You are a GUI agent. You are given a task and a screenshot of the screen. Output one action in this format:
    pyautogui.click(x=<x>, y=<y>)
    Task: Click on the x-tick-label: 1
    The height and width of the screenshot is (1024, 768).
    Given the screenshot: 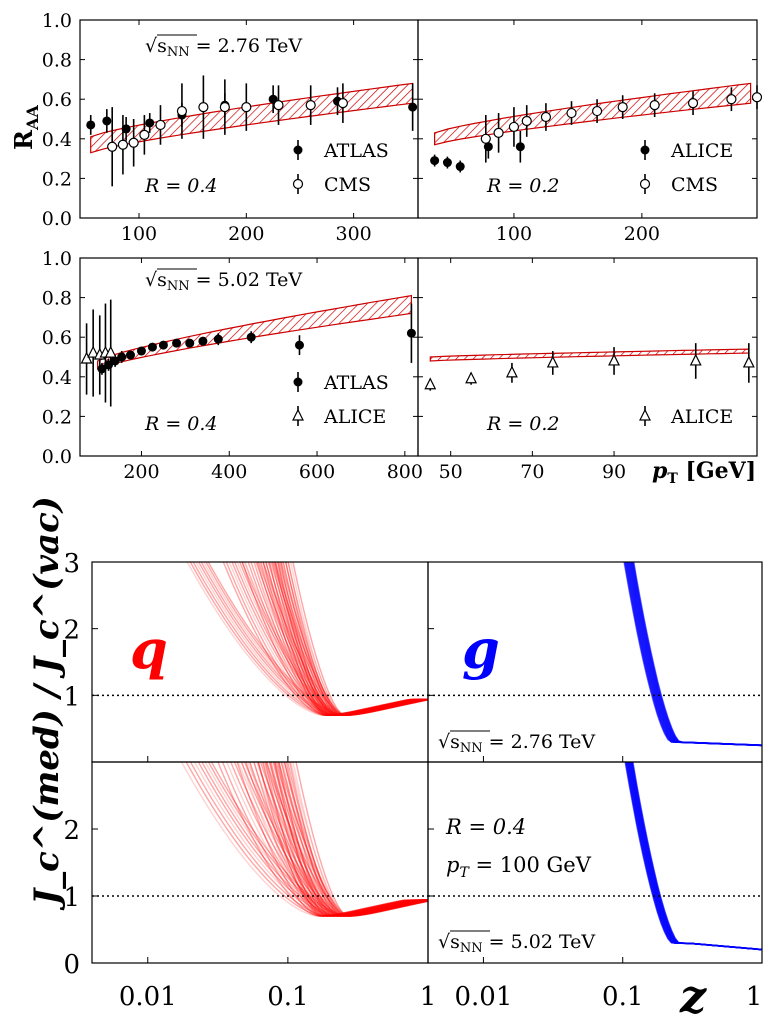 What is the action you would take?
    pyautogui.click(x=428, y=997)
    